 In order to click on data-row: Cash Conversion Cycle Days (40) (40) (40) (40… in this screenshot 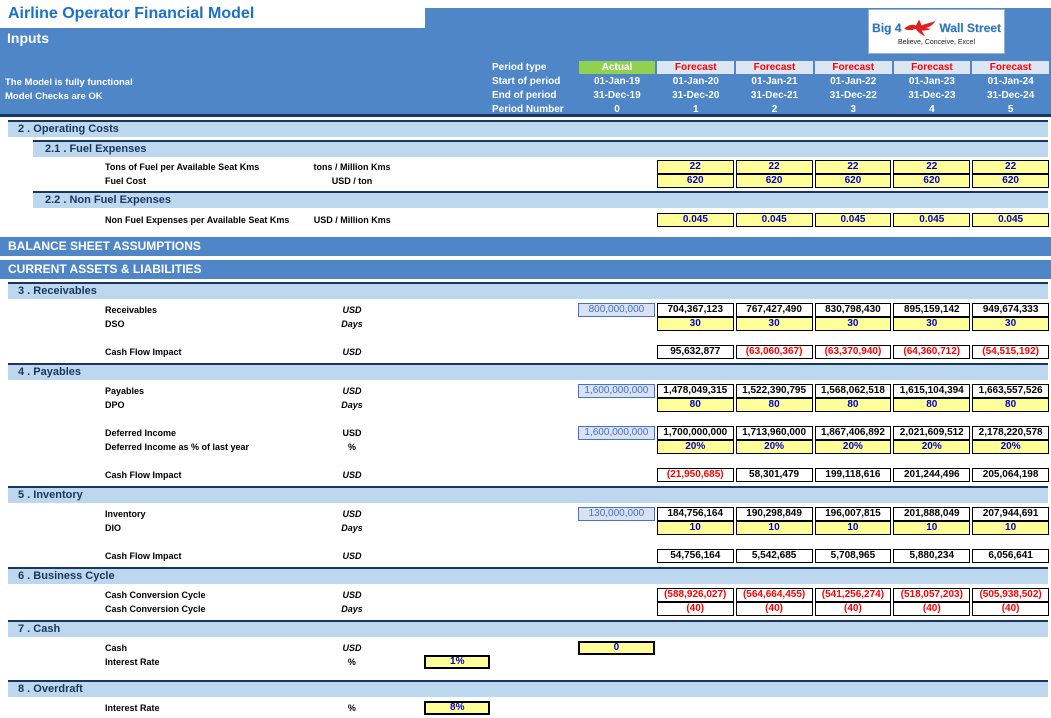, I will do `click(525, 609)`.